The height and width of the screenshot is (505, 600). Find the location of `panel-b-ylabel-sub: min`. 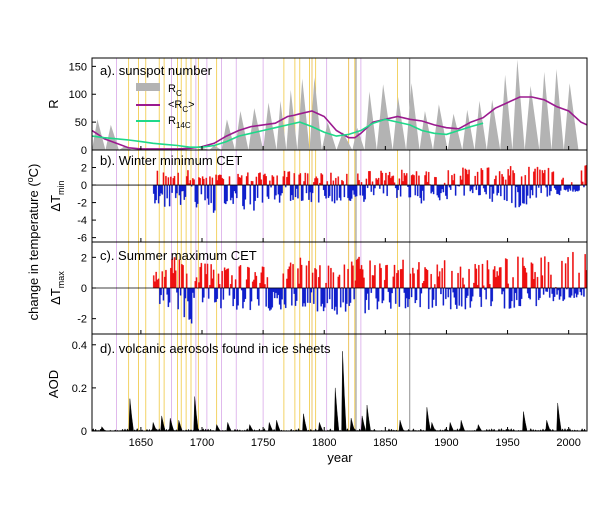

panel-b-ylabel-sub: min is located at coordinates (61, 187).